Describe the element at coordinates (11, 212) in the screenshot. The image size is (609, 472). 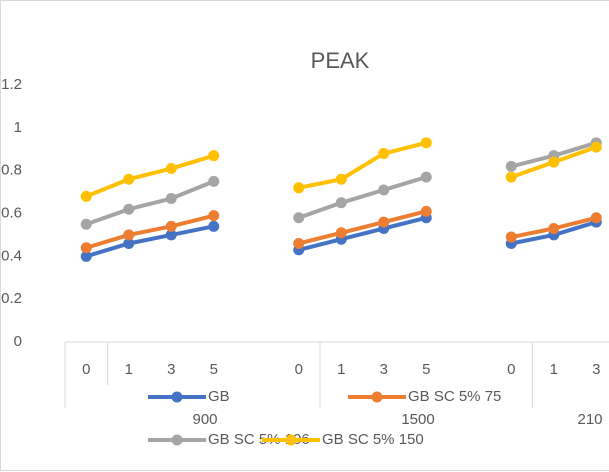
I see `y-tick-label: 0.6` at that location.